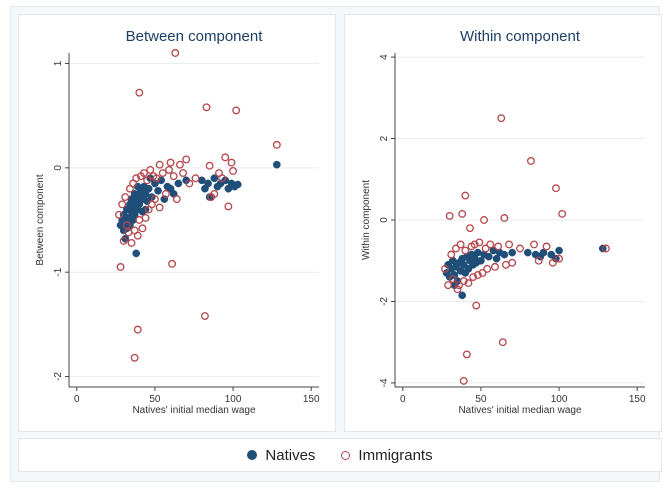 This screenshot has width=668, height=490. Describe the element at coordinates (384, 138) in the screenshot. I see `within-y-tick-label: 2` at that location.